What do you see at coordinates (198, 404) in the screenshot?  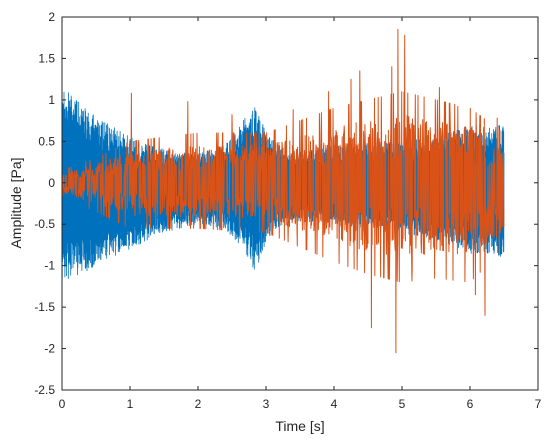 I see `x-tick-label: 2` at bounding box center [198, 404].